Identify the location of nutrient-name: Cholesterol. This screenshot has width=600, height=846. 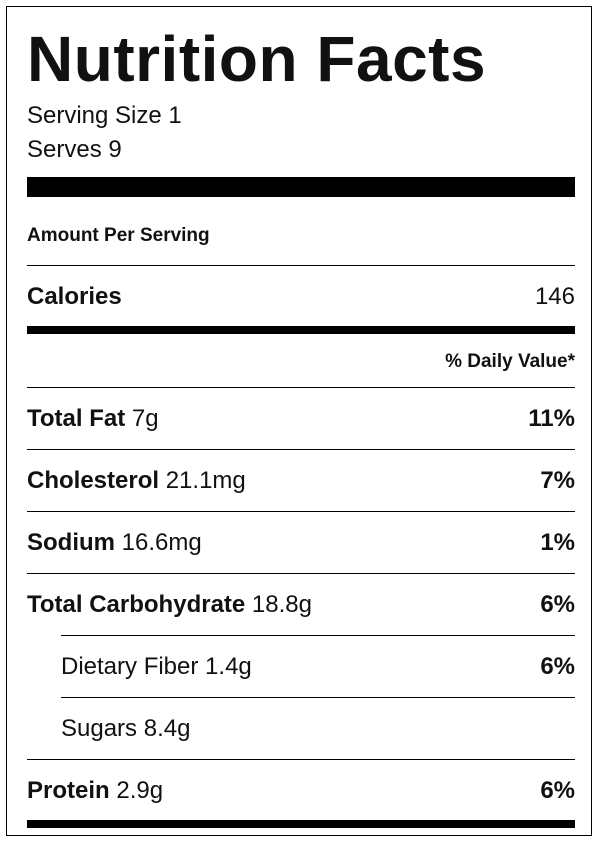
(93, 480).